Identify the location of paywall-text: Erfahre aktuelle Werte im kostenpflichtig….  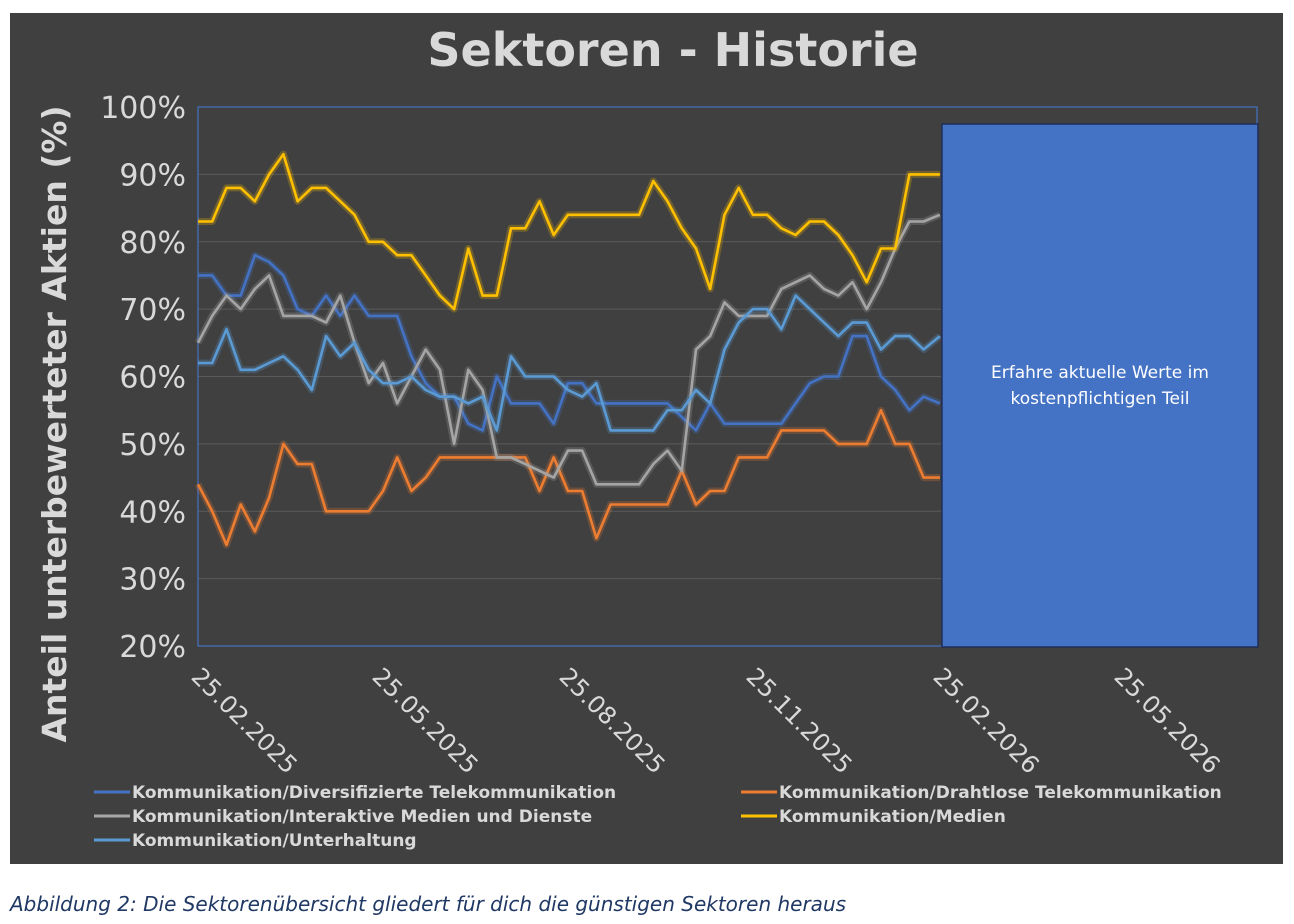
(1100, 386).